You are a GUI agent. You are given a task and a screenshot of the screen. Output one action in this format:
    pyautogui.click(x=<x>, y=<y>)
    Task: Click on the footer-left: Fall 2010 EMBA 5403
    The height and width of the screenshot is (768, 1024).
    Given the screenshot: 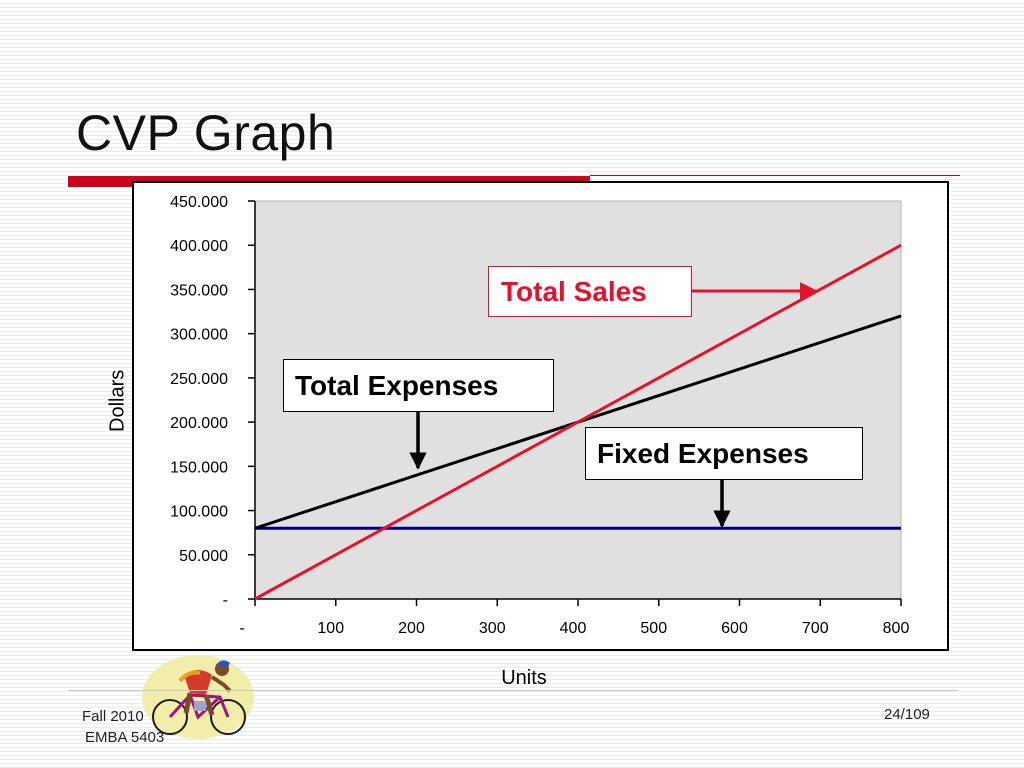 What is the action you would take?
    pyautogui.click(x=123, y=727)
    